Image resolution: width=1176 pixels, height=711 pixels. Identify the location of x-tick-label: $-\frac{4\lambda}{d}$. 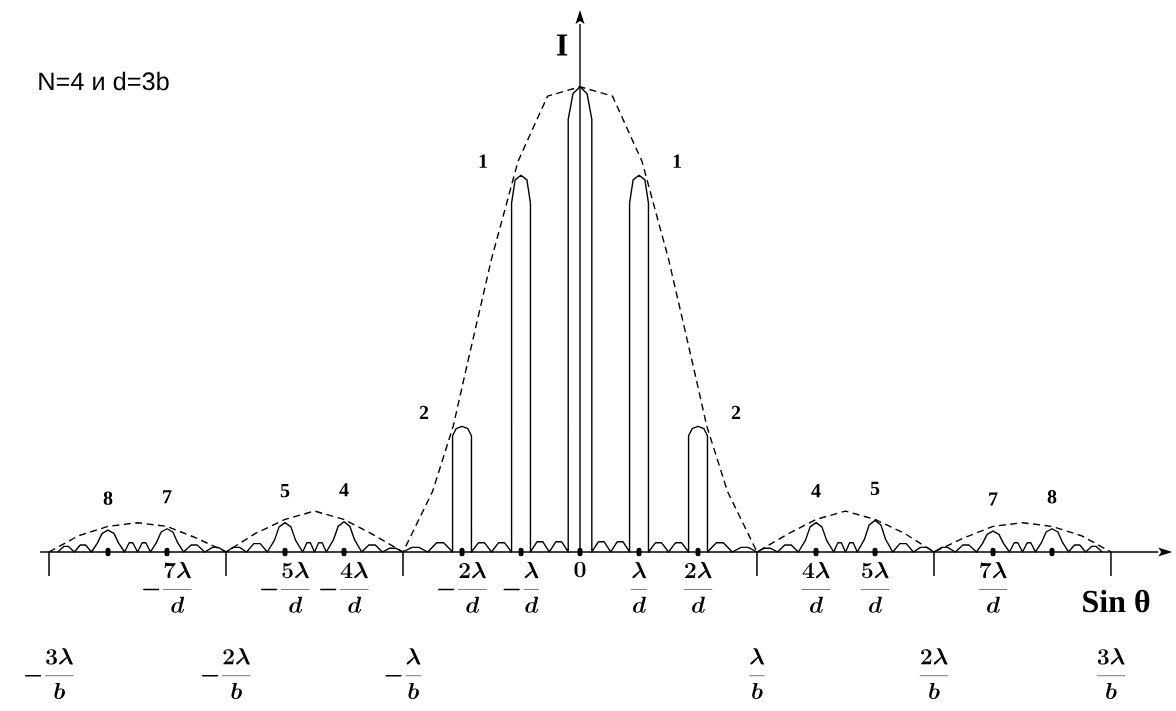
(344, 587).